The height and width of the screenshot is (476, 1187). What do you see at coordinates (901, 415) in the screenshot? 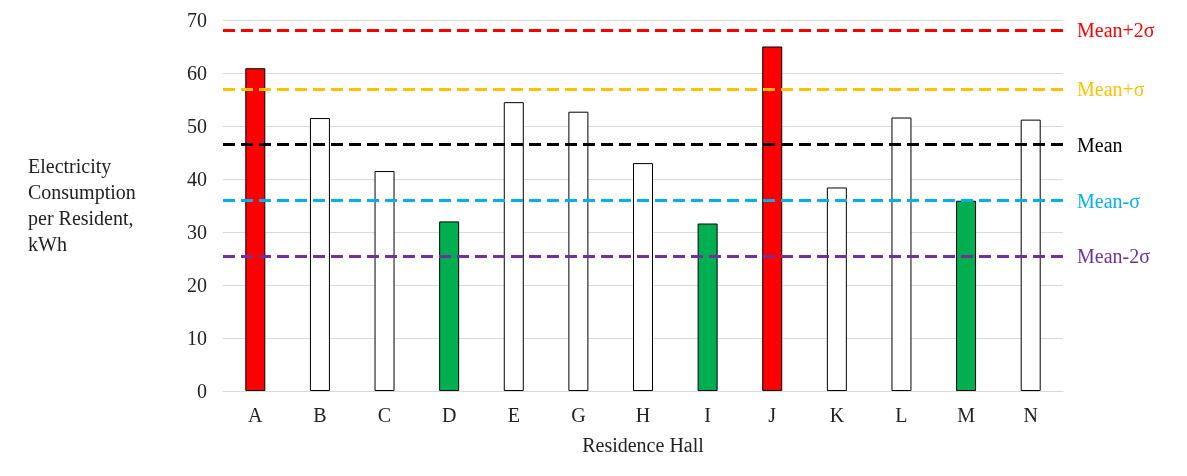
I see `x-tick-label: L` at bounding box center [901, 415].